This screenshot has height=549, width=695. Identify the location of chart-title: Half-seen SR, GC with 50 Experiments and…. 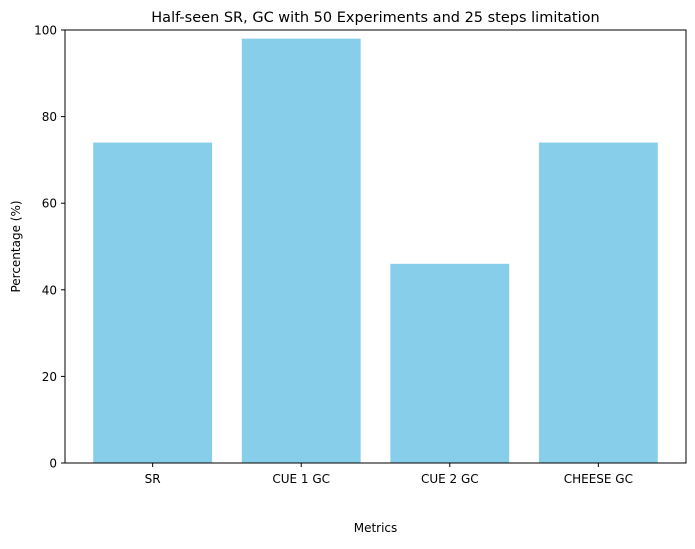
(375, 18).